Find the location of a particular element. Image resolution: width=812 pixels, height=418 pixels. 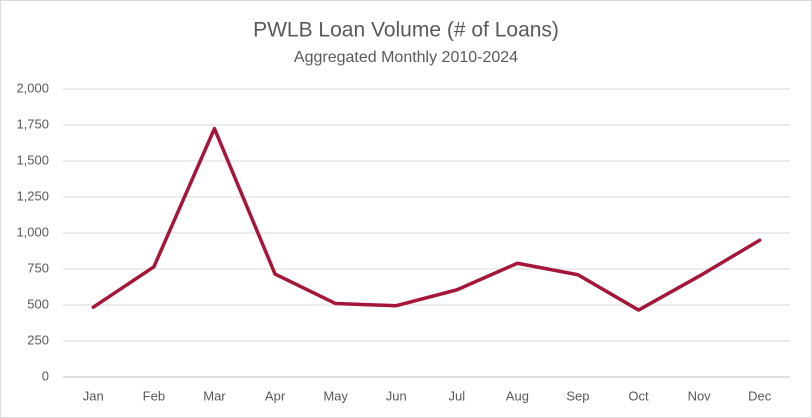

y-tick-label: 0 is located at coordinates (45, 375).